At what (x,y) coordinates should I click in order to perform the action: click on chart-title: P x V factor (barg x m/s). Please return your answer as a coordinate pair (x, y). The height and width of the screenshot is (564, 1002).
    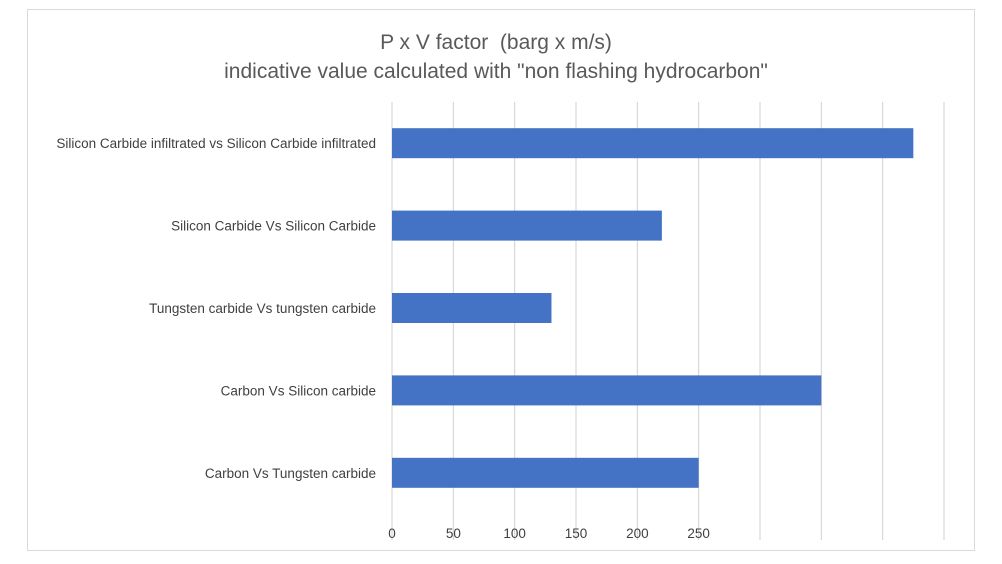
    Looking at the image, I should click on (496, 42).